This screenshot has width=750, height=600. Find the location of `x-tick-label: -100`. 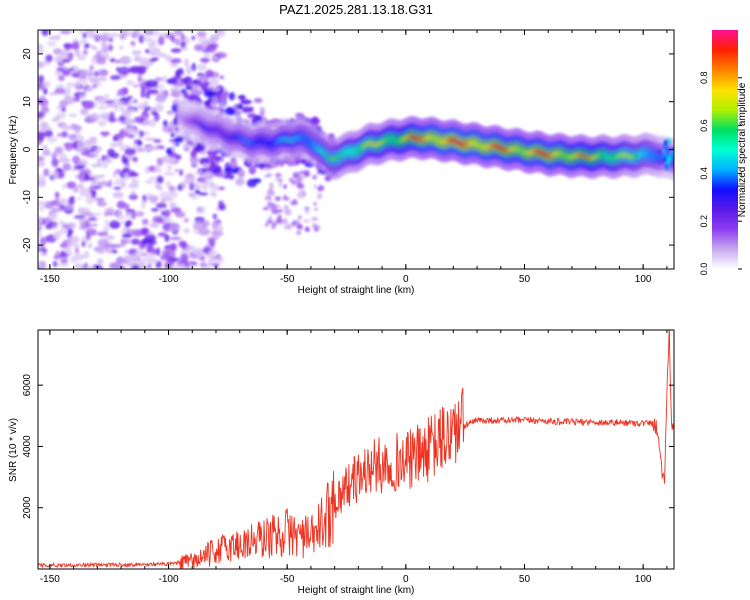

x-tick-label: -100 is located at coordinates (169, 579).